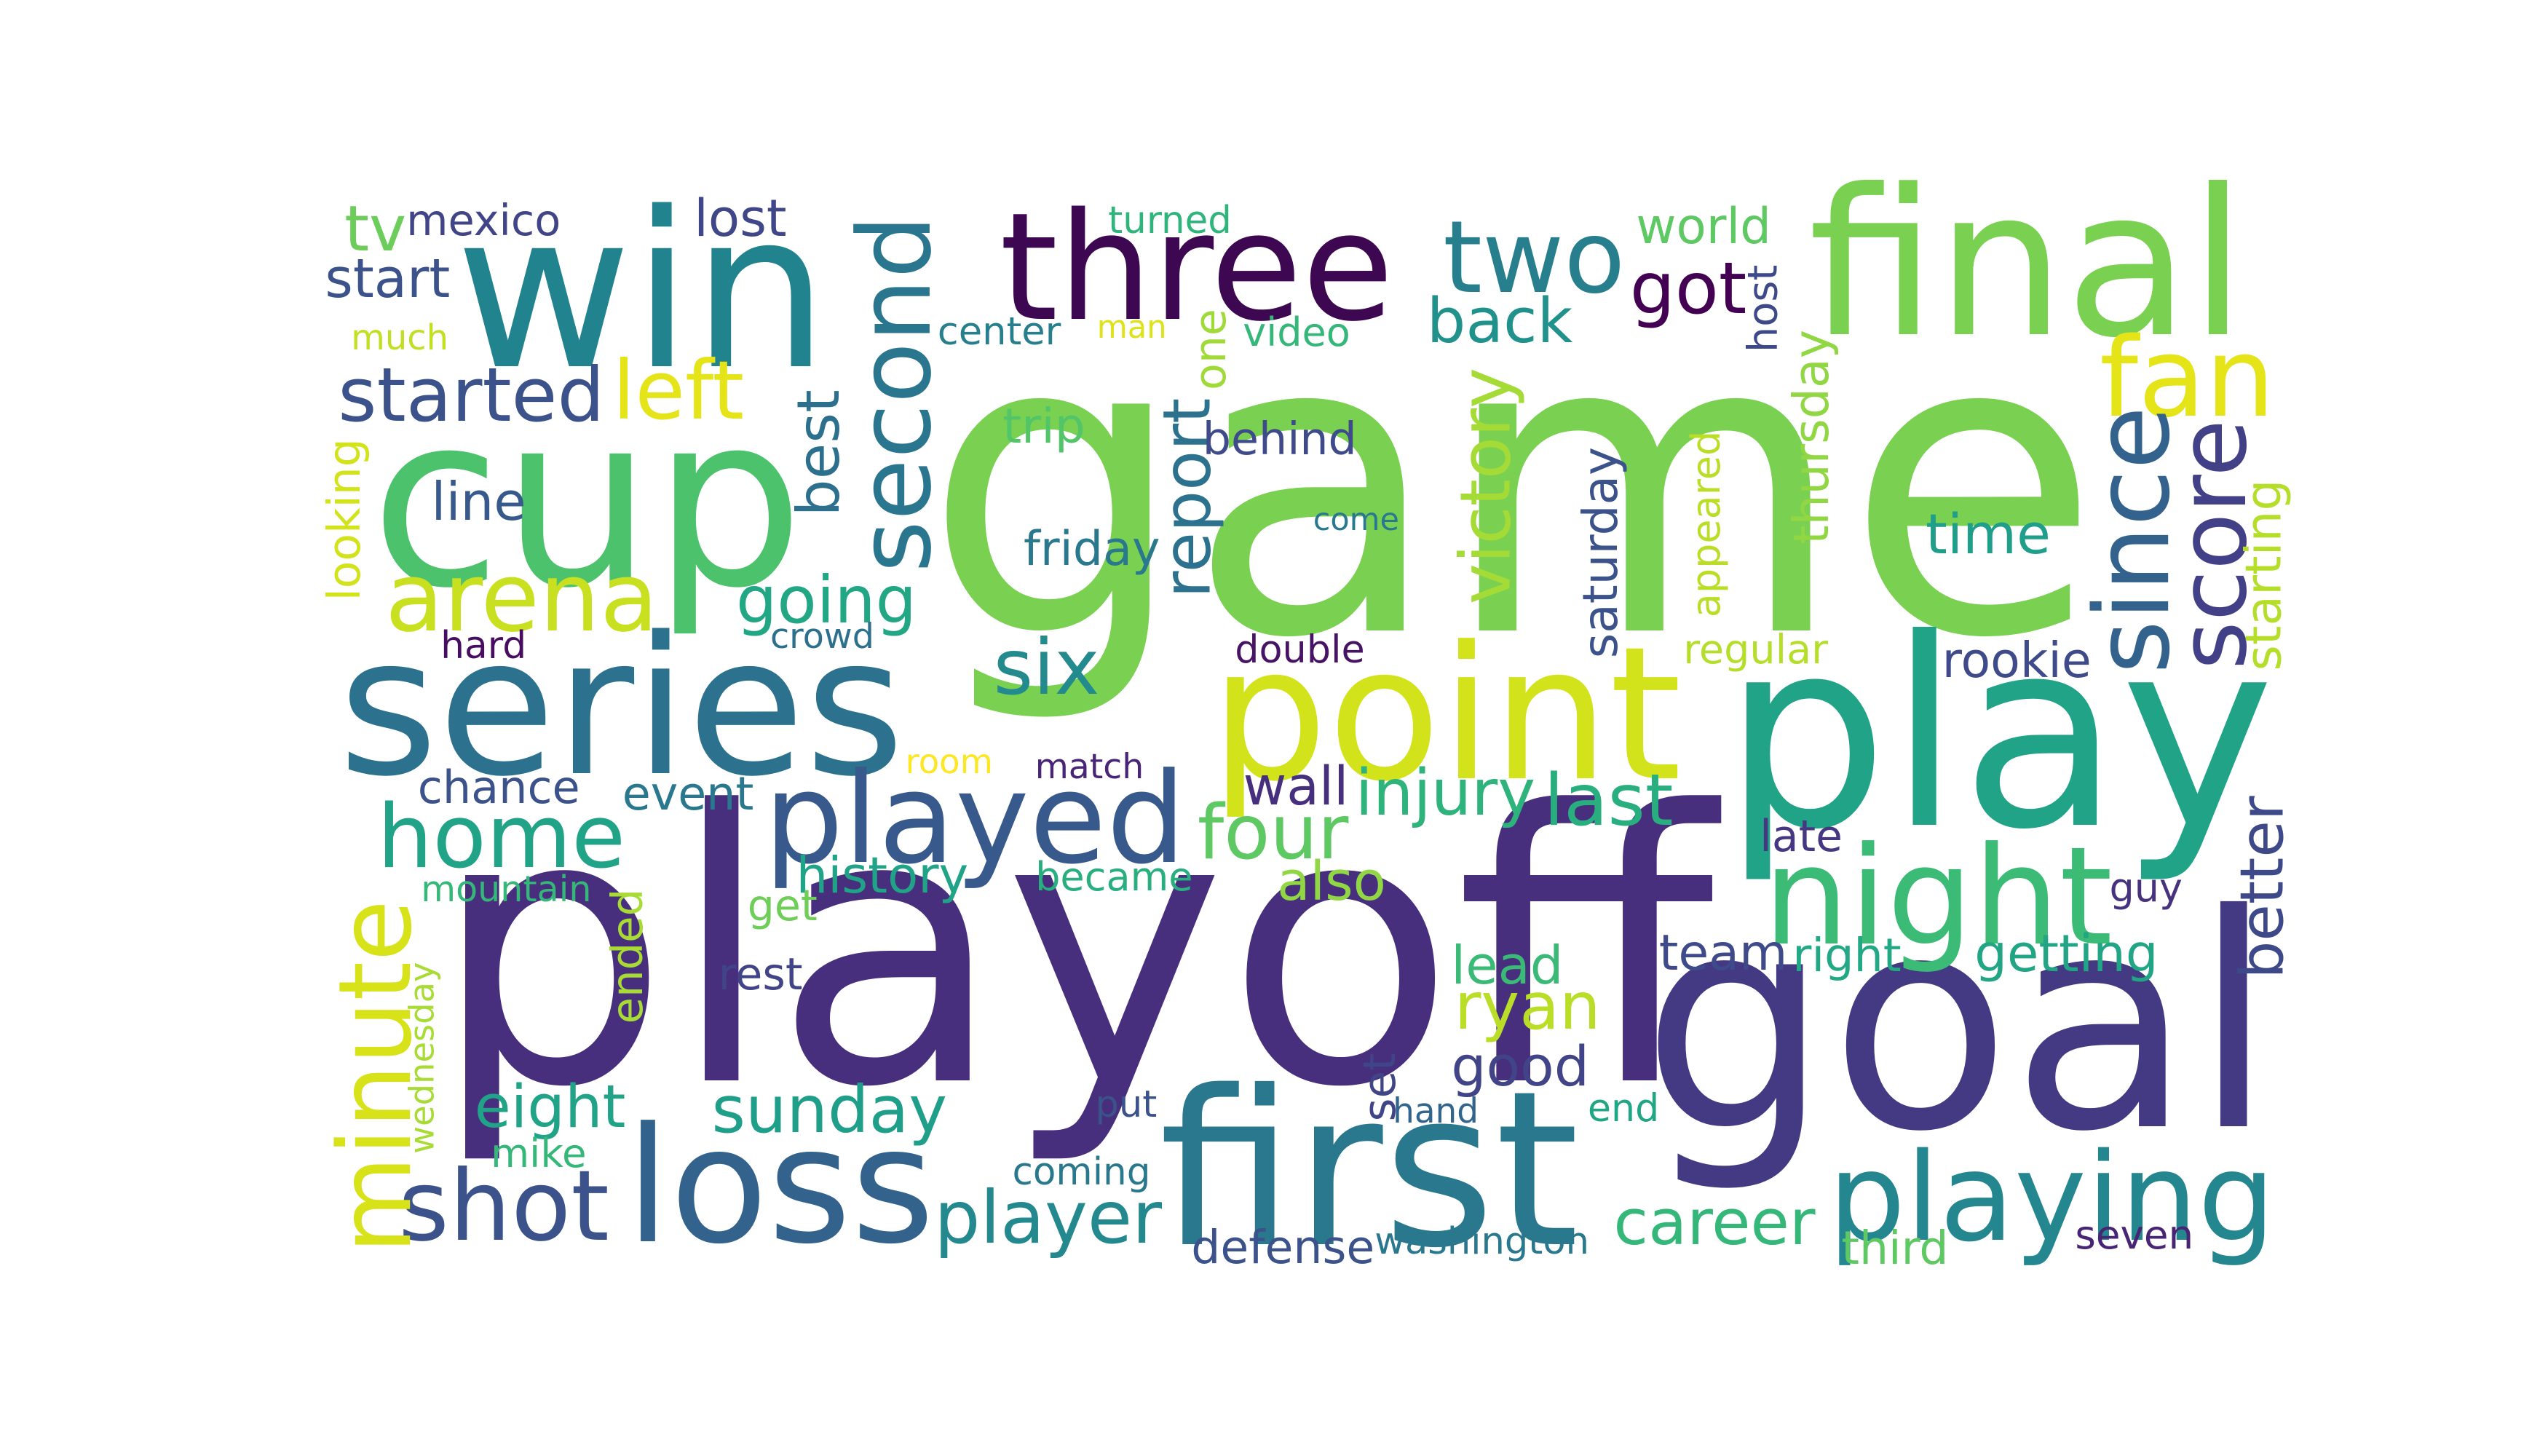 Image resolution: width=2548 pixels, height=1456 pixels. Describe the element at coordinates (375, 229) in the screenshot. I see `word-tv: tv` at that location.